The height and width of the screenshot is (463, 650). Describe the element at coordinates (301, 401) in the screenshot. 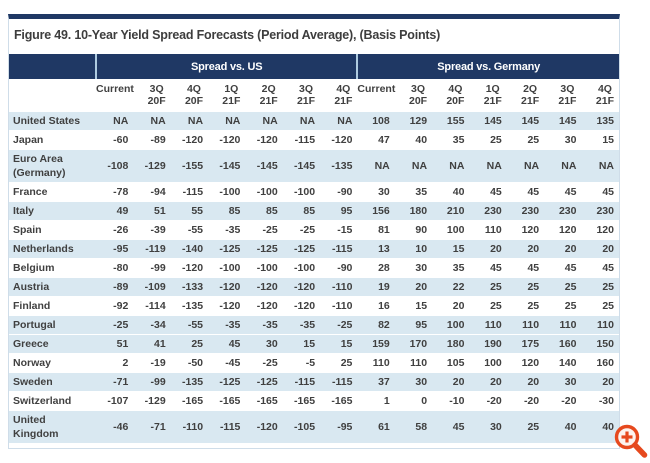

I see `value-cell: -165` at that location.